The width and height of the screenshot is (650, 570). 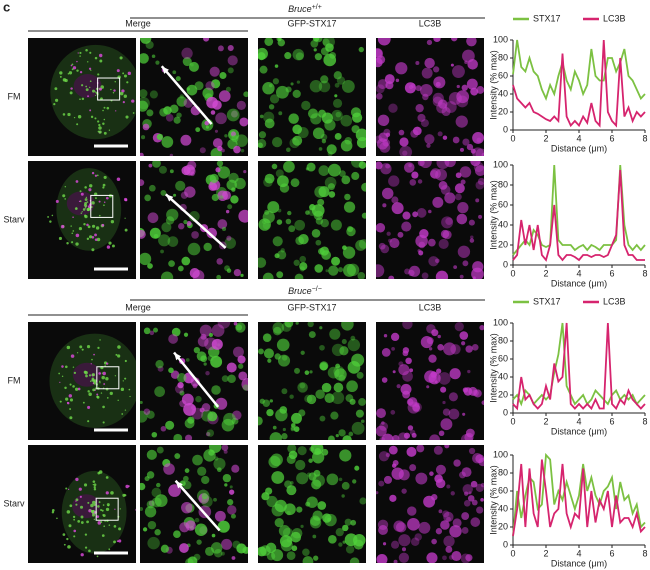 I want to click on x-tick-label: 0, so click(x=512, y=273).